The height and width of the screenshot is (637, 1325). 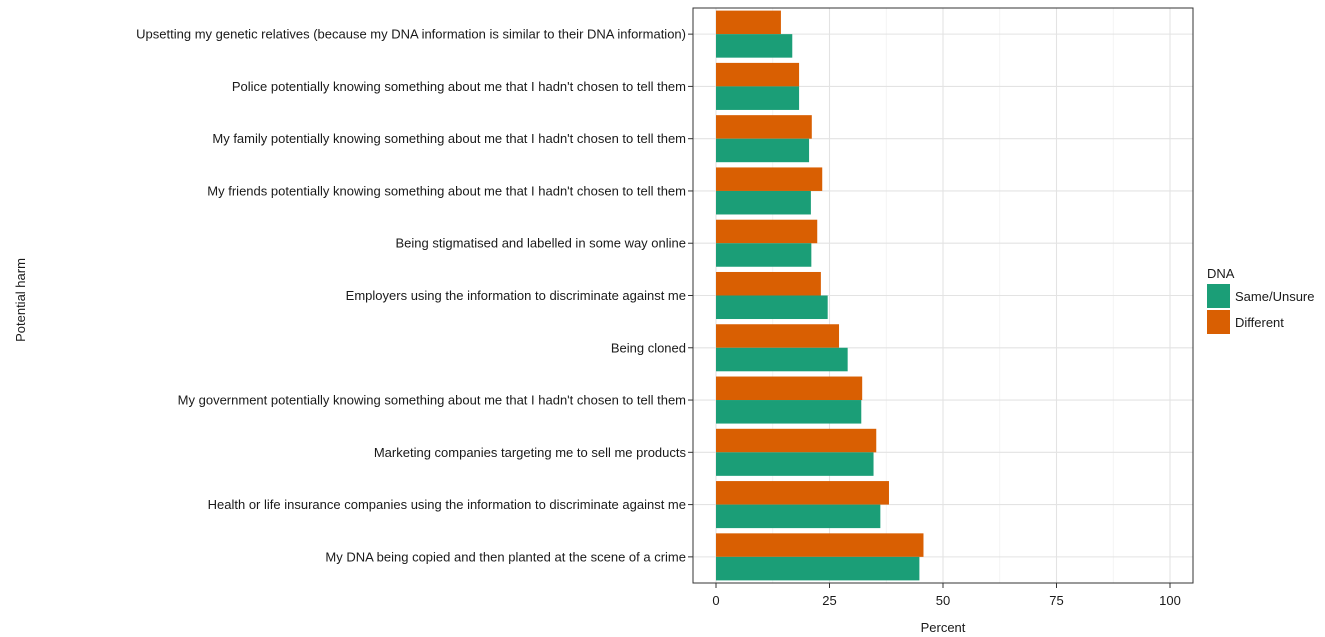 I want to click on x-axis-title: Percent, so click(x=943, y=627).